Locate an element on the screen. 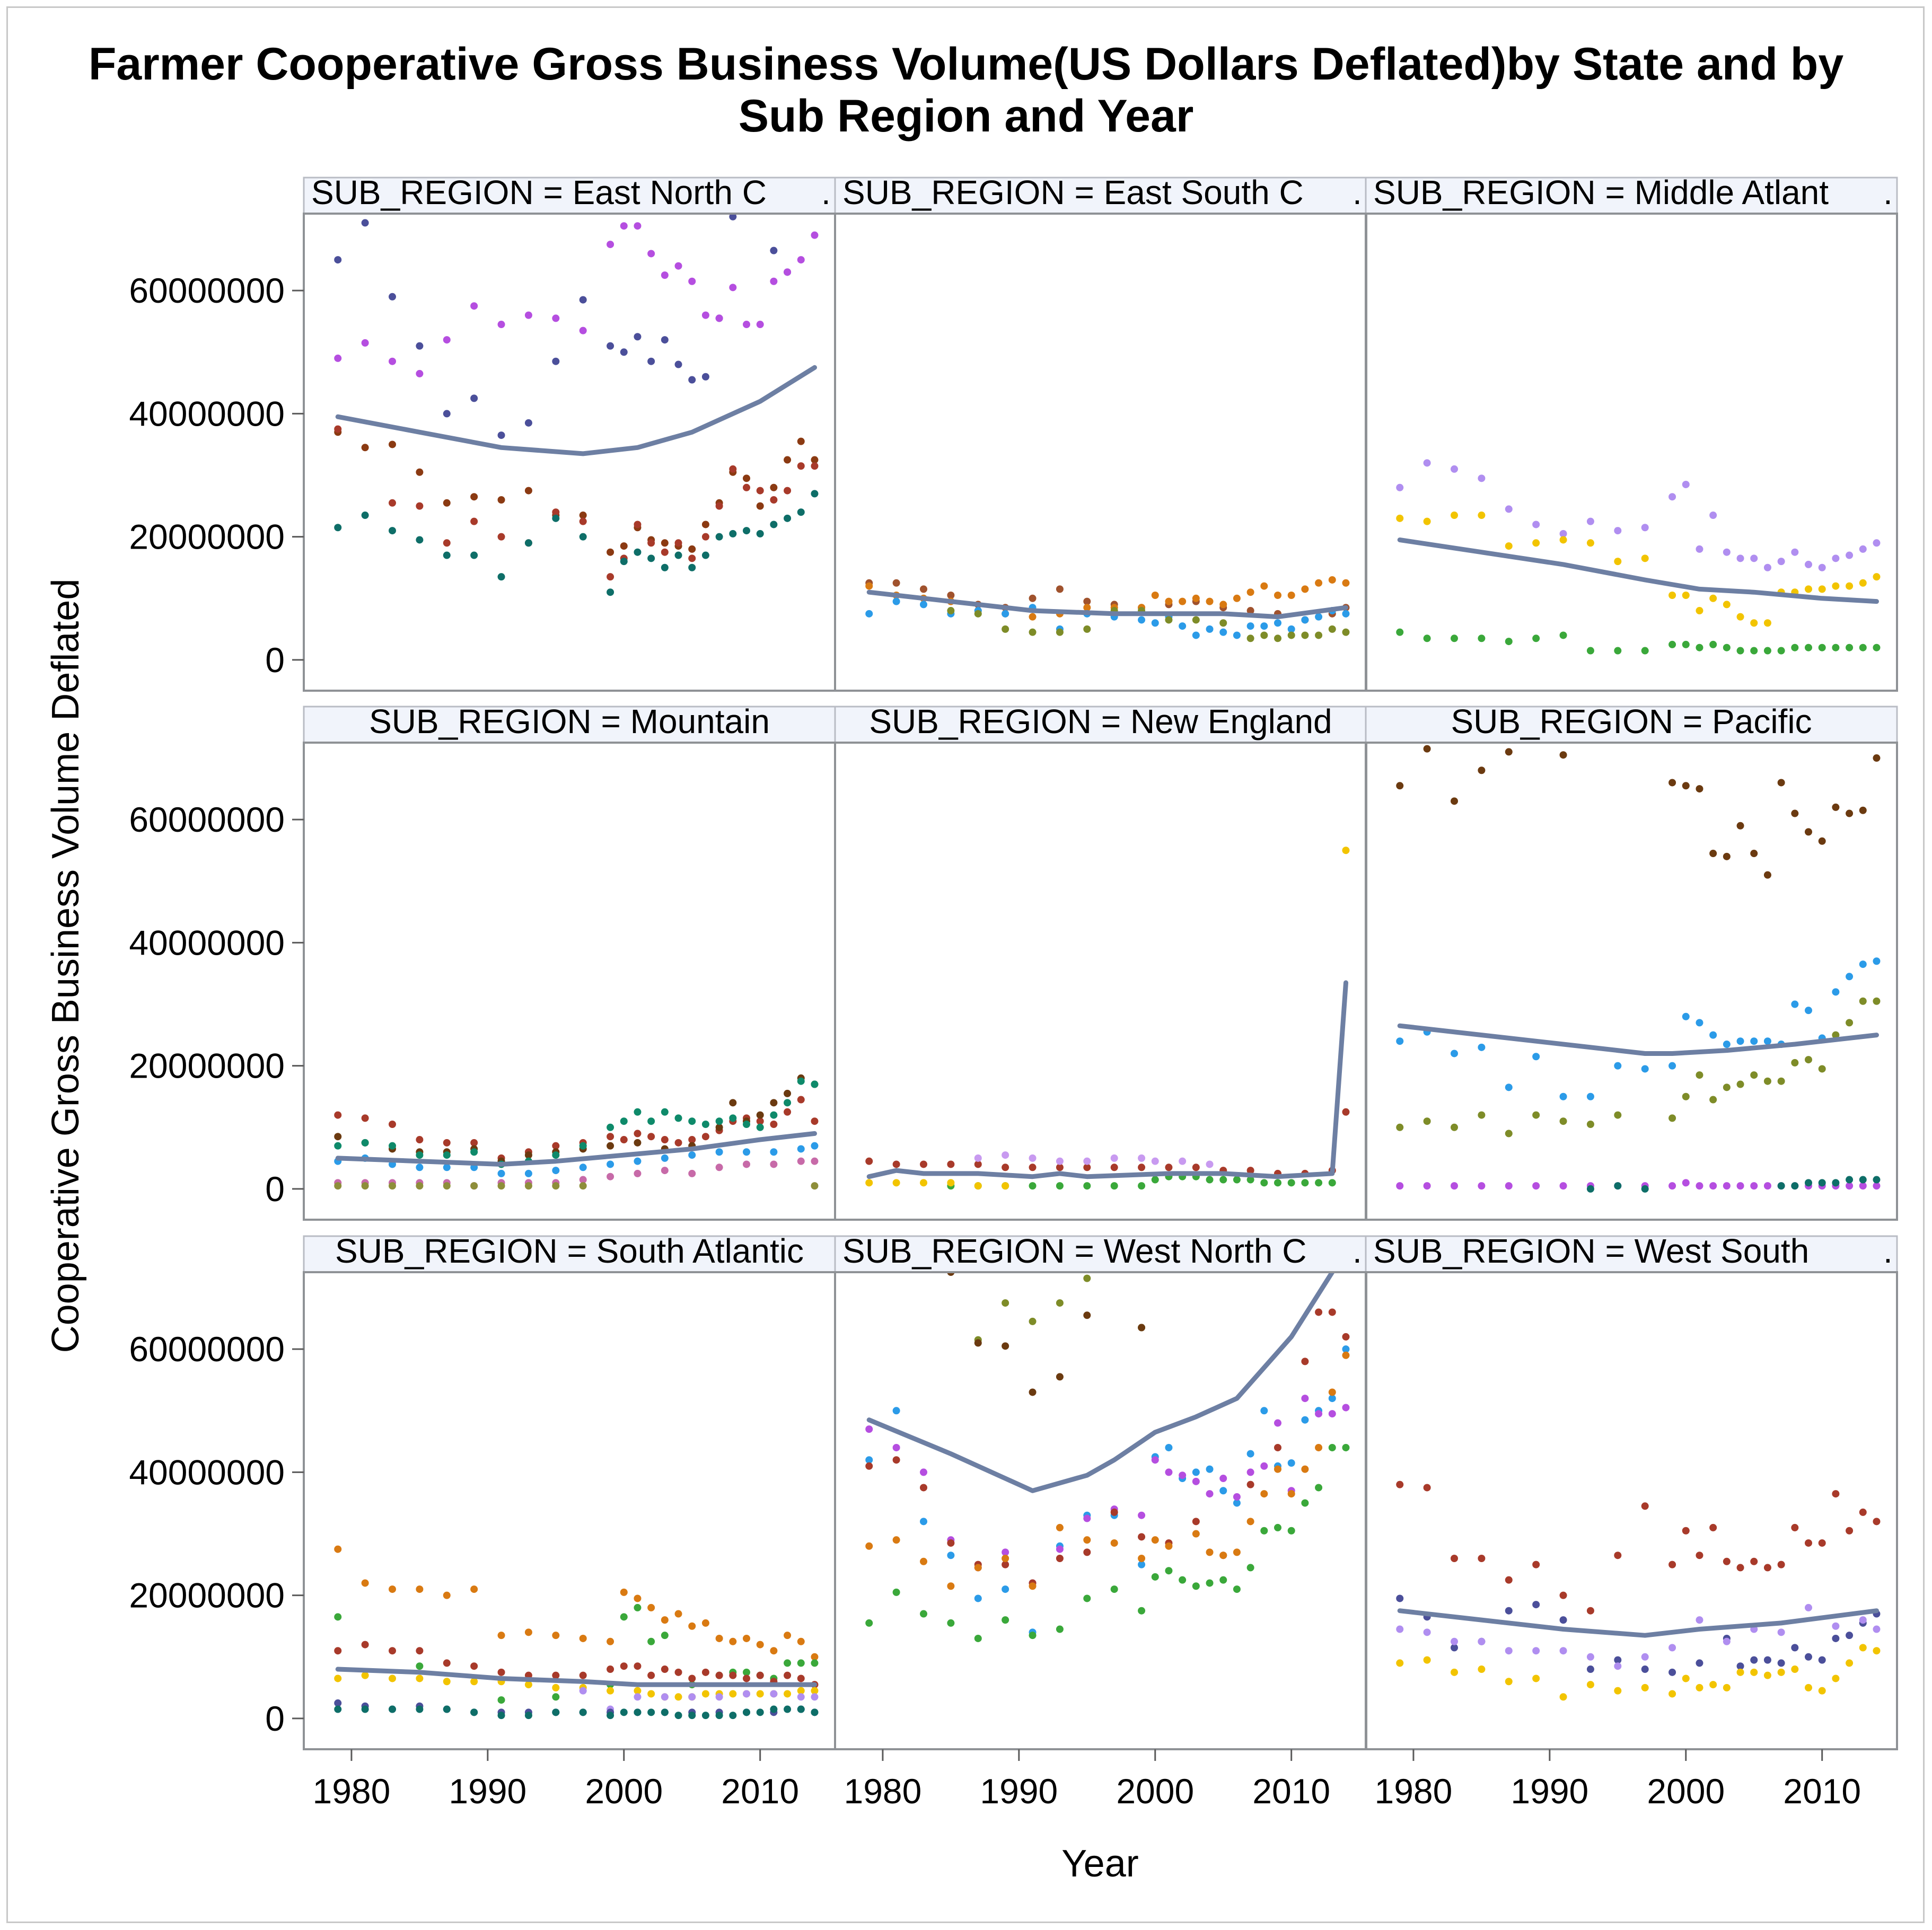 The height and width of the screenshot is (1930, 1932). y-tick-label: 0 is located at coordinates (275, 1718).